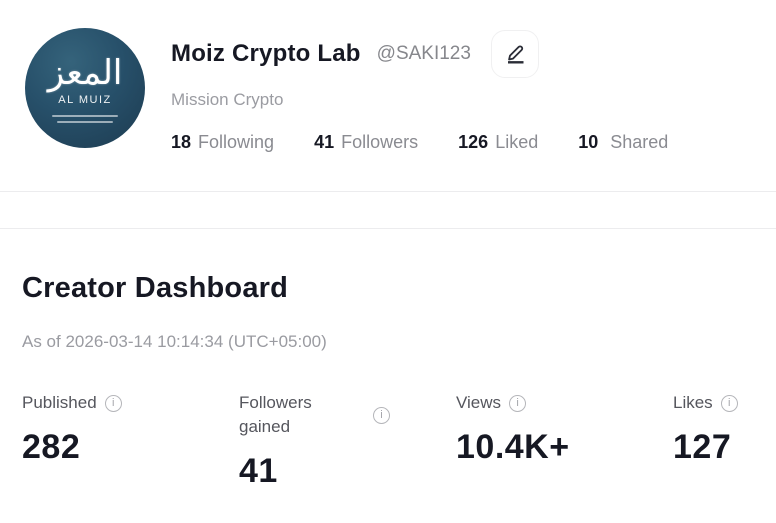  Describe the element at coordinates (513, 447) in the screenshot. I see `metric-value: 10.4K+` at that location.